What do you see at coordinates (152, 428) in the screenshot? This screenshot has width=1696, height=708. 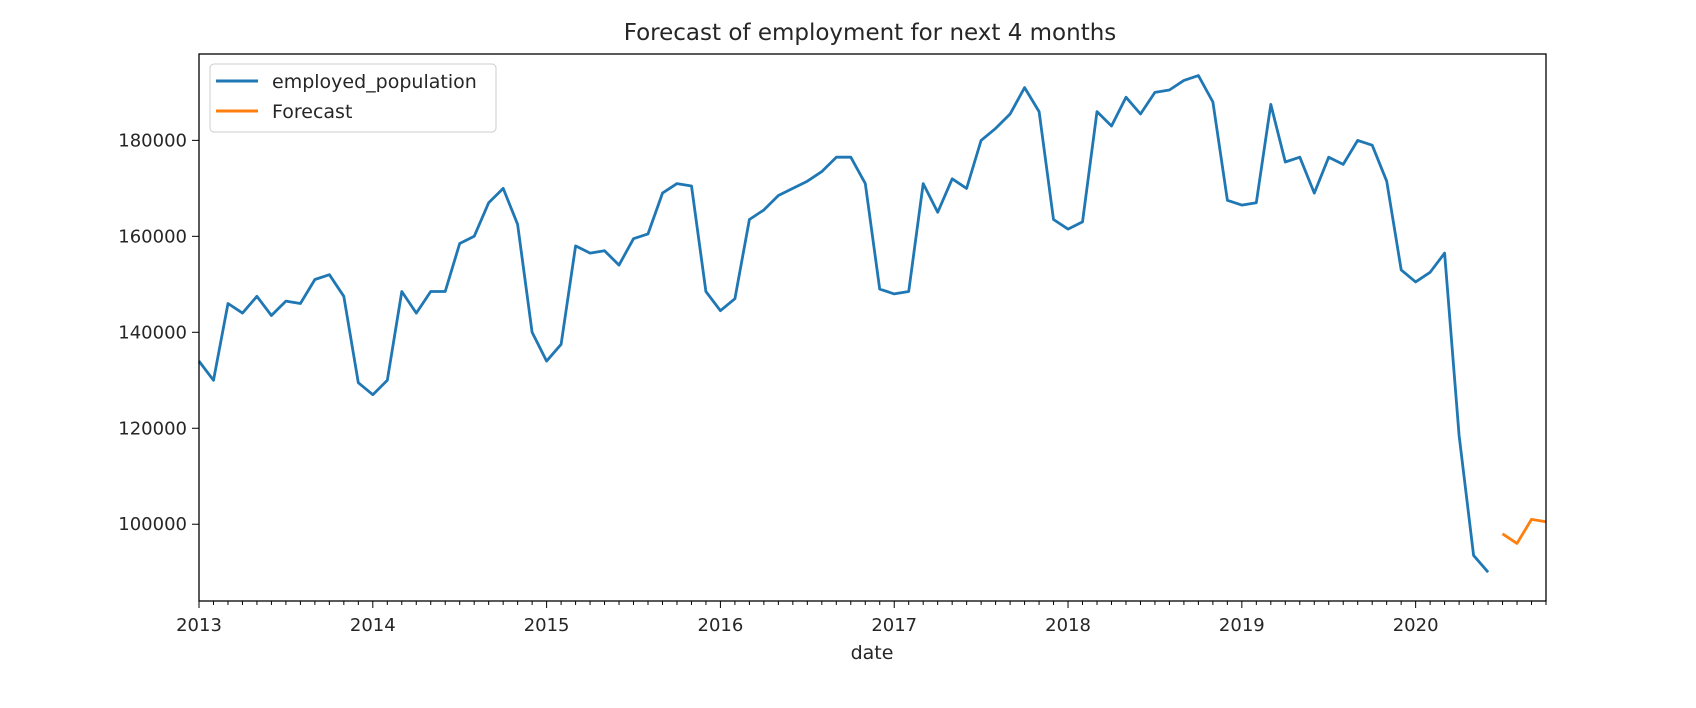 I see `y-tick-label: 120000` at bounding box center [152, 428].